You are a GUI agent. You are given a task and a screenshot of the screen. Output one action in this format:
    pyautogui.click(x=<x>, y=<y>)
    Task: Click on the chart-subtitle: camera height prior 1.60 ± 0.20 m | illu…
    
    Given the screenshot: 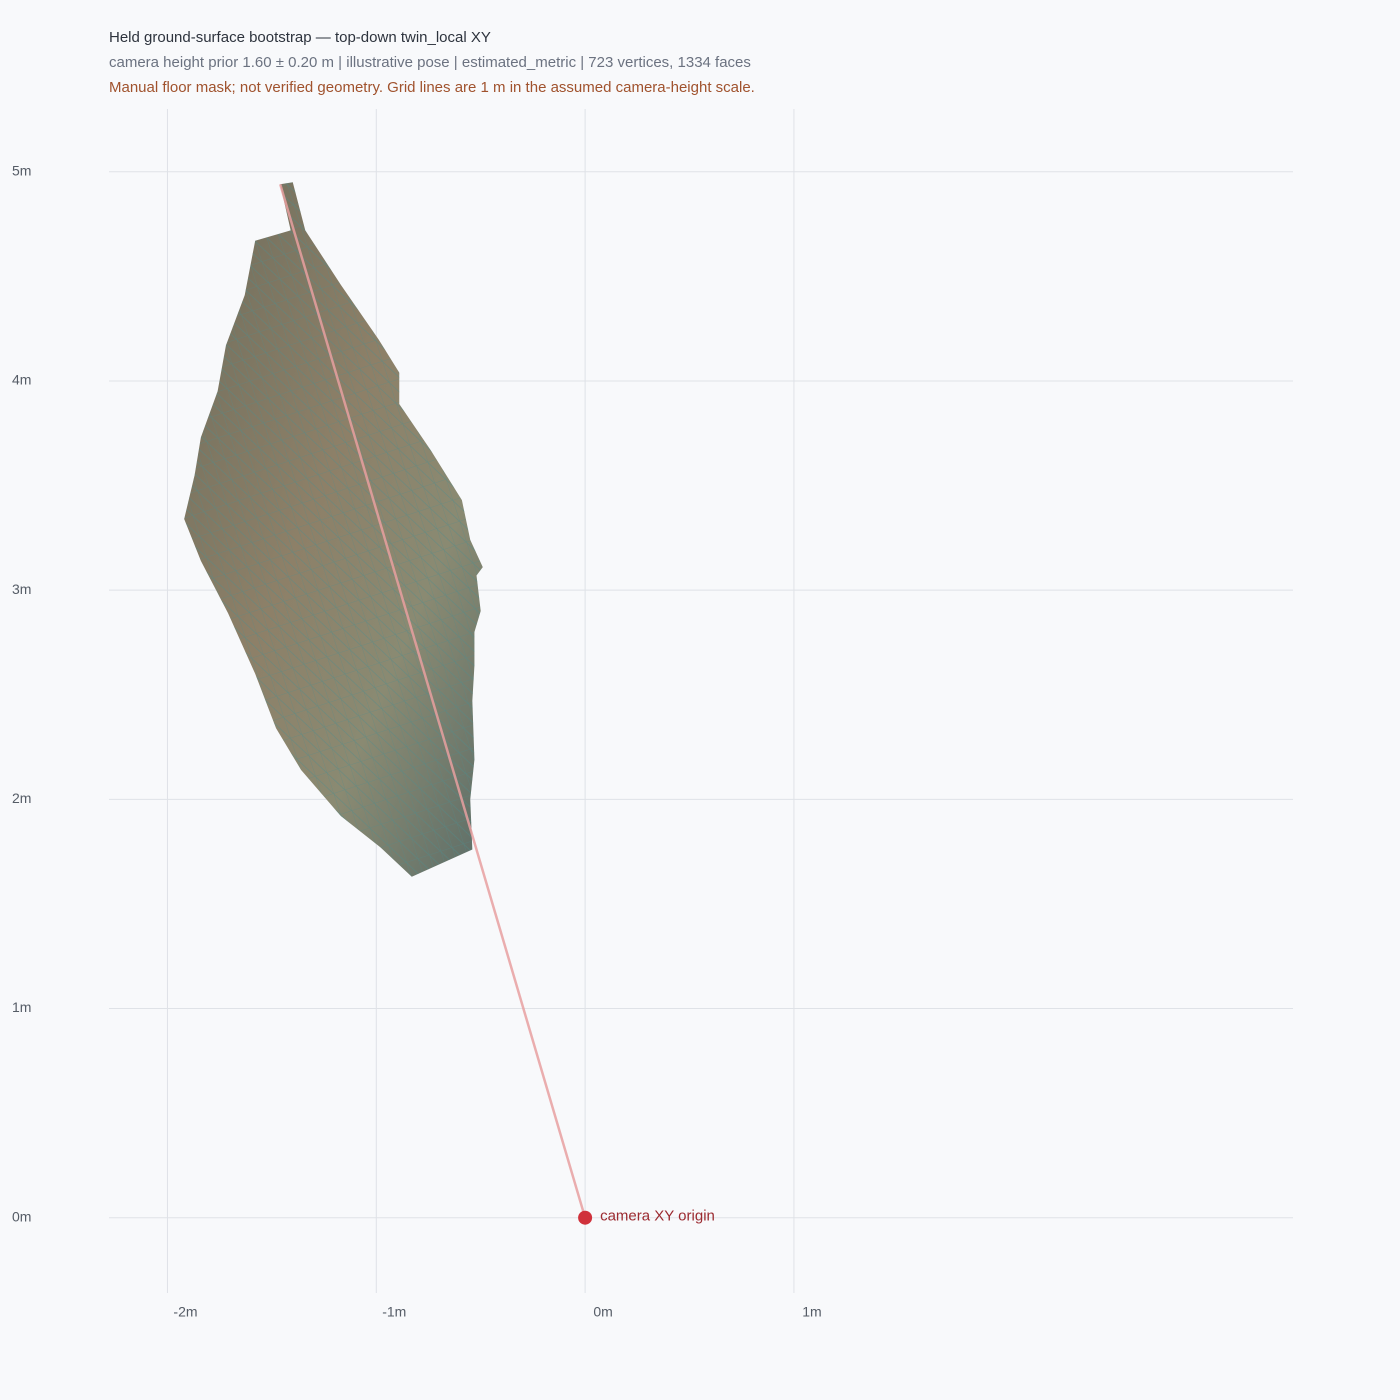 What is the action you would take?
    pyautogui.click(x=430, y=62)
    